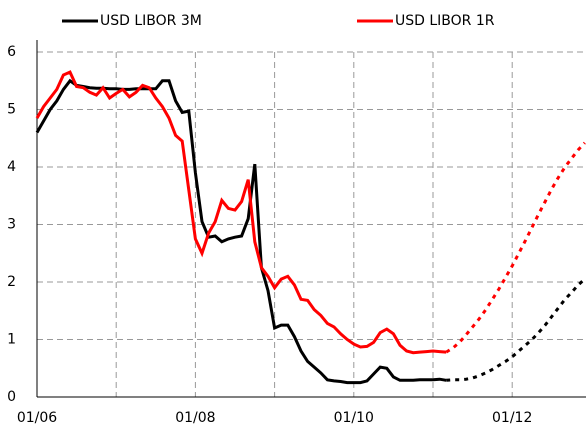 This screenshot has height=430, width=586. What do you see at coordinates (11, 397) in the screenshot?
I see `y-tick-label: 0` at bounding box center [11, 397].